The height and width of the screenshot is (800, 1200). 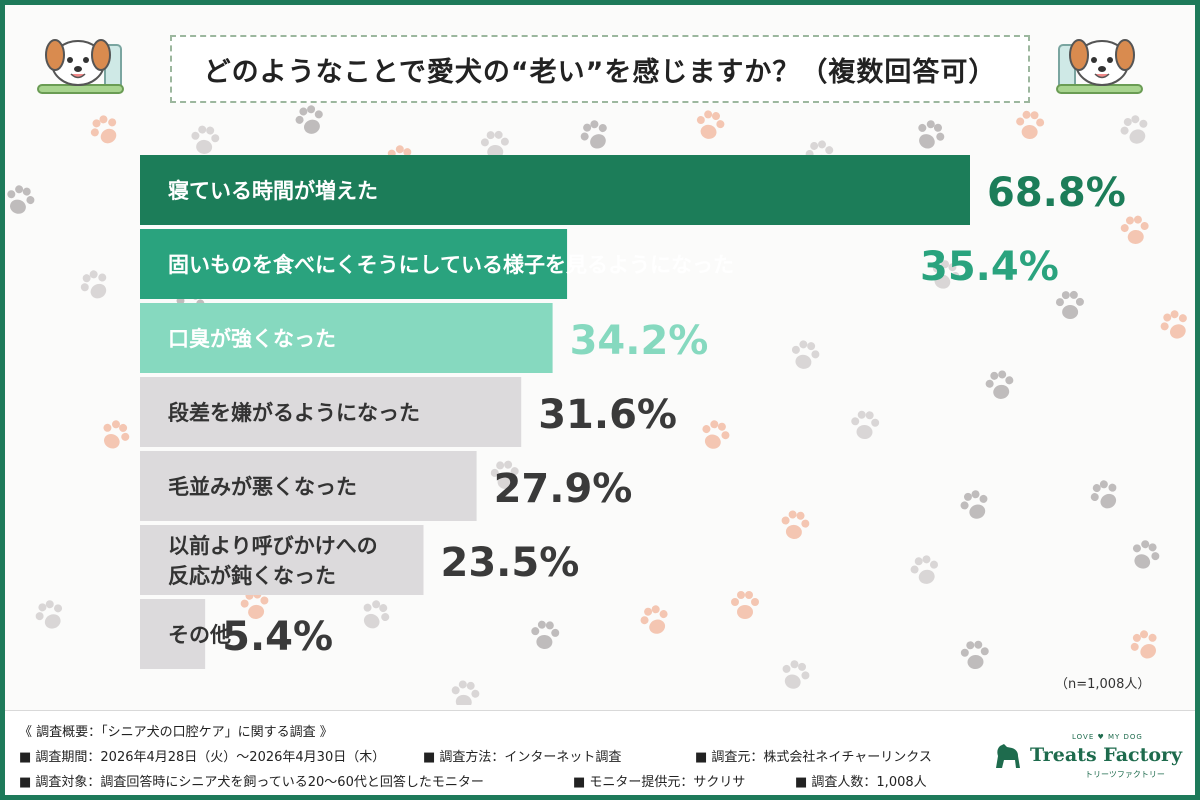 What do you see at coordinates (273, 546) in the screenshot?
I see `category-label: 以前より呼びかけへの` at bounding box center [273, 546].